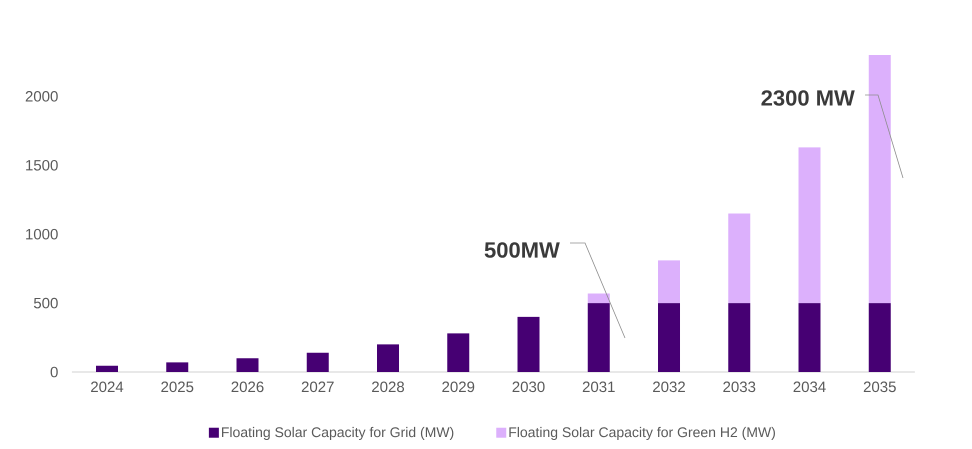 The width and height of the screenshot is (972, 449). What do you see at coordinates (318, 387) in the screenshot?
I see `x-tick-label: 2027` at bounding box center [318, 387].